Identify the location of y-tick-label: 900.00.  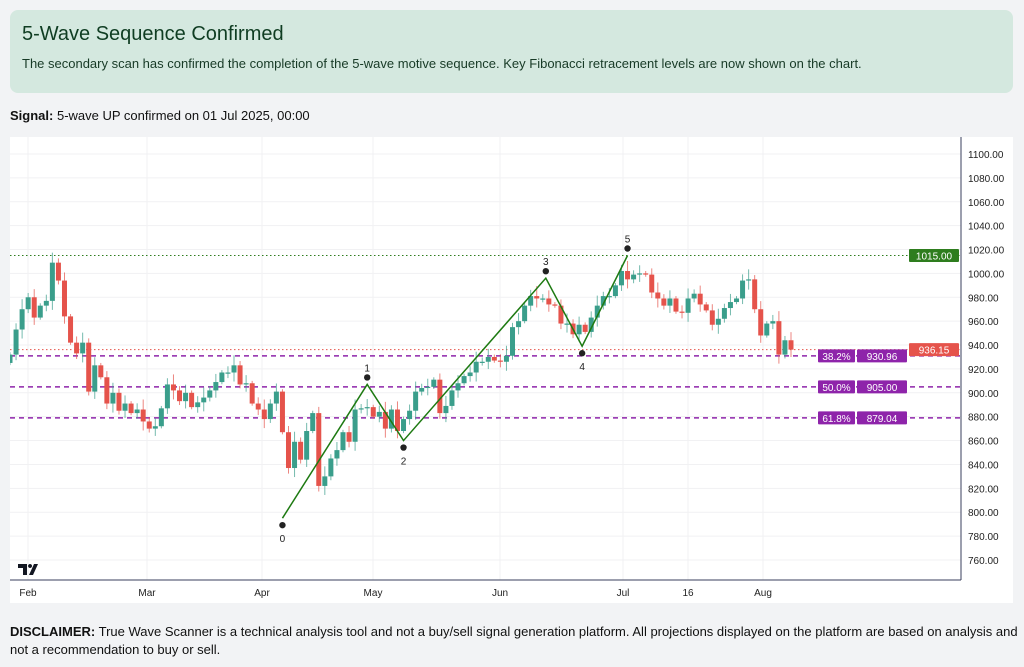
(983, 394).